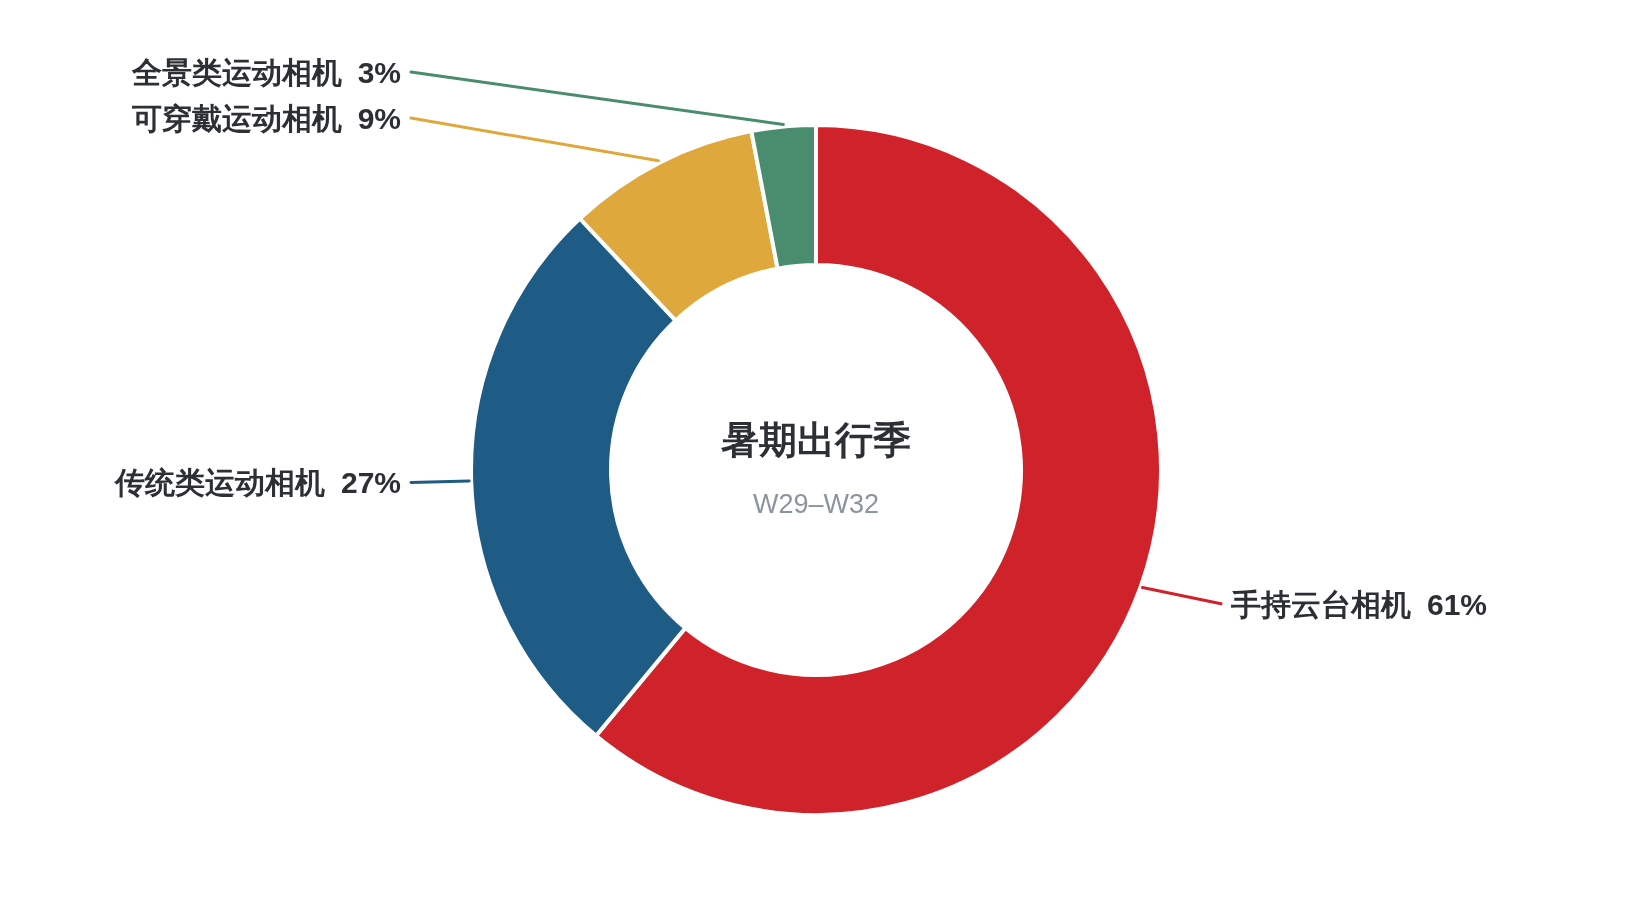 The height and width of the screenshot is (918, 1633). What do you see at coordinates (370, 482) in the screenshot?
I see `data-label: 27%` at bounding box center [370, 482].